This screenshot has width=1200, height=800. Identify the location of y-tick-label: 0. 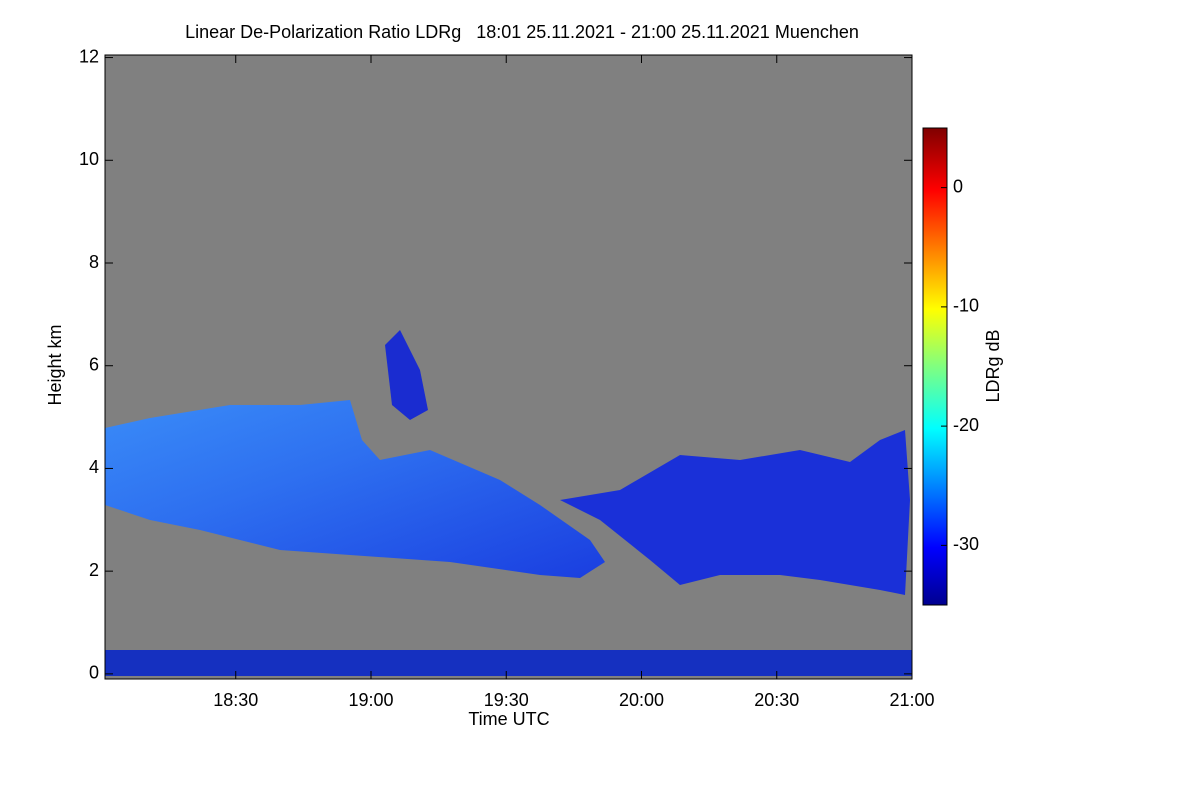
(94, 673).